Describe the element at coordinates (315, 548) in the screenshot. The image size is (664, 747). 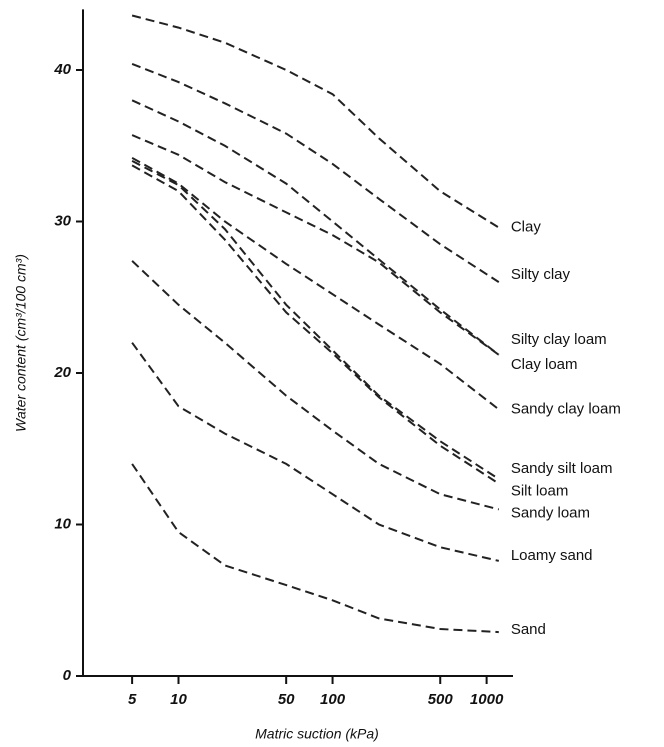
I see `series-line` at that location.